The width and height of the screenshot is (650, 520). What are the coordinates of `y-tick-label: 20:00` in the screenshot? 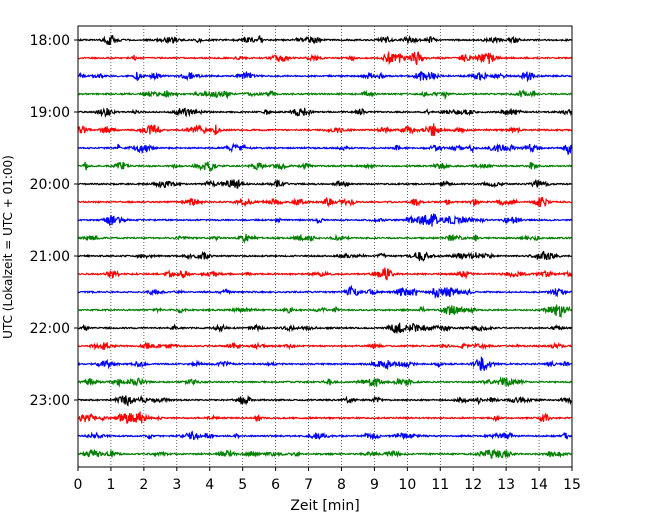 It's located at (50, 185).